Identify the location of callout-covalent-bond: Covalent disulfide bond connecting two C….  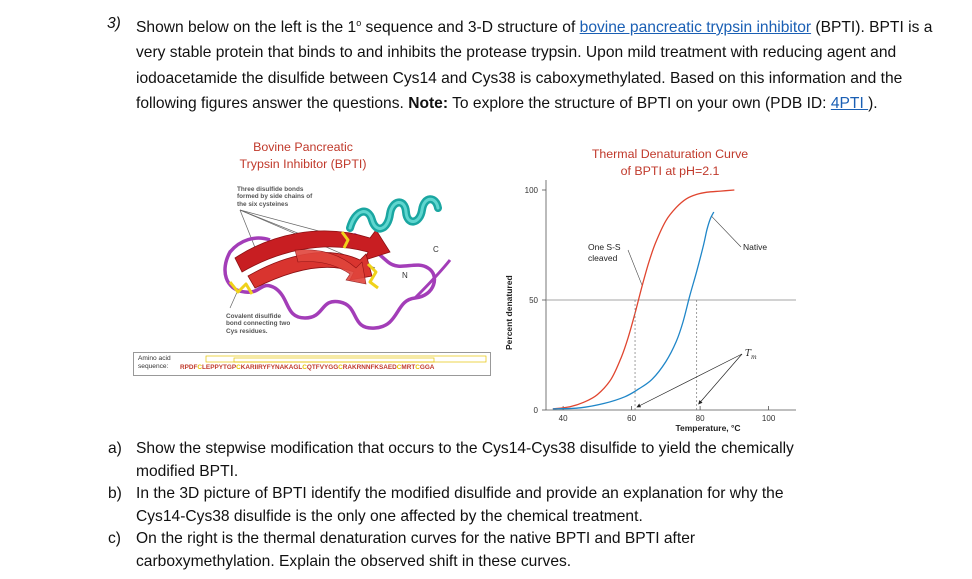
(258, 324).